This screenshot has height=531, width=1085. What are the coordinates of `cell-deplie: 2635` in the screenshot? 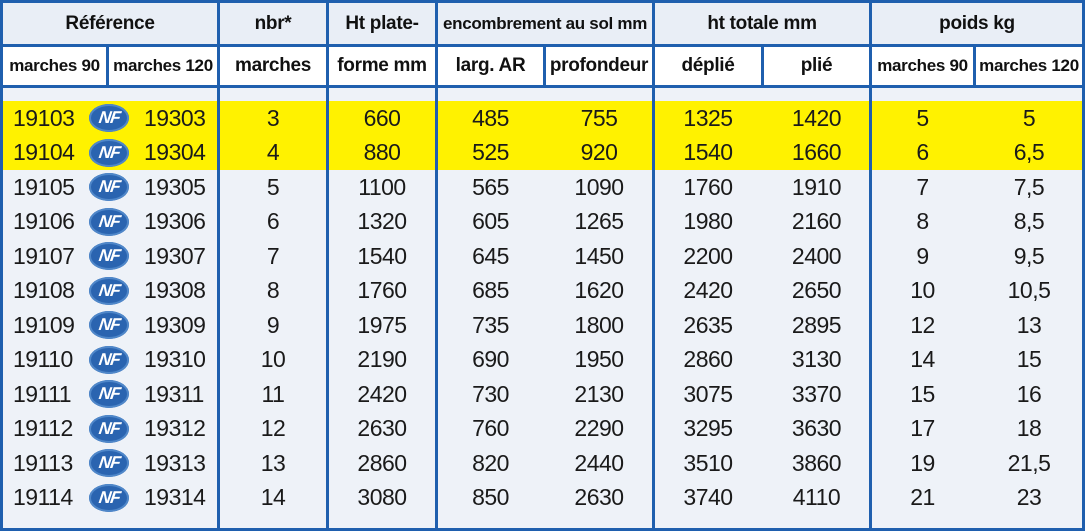 It's located at (708, 324).